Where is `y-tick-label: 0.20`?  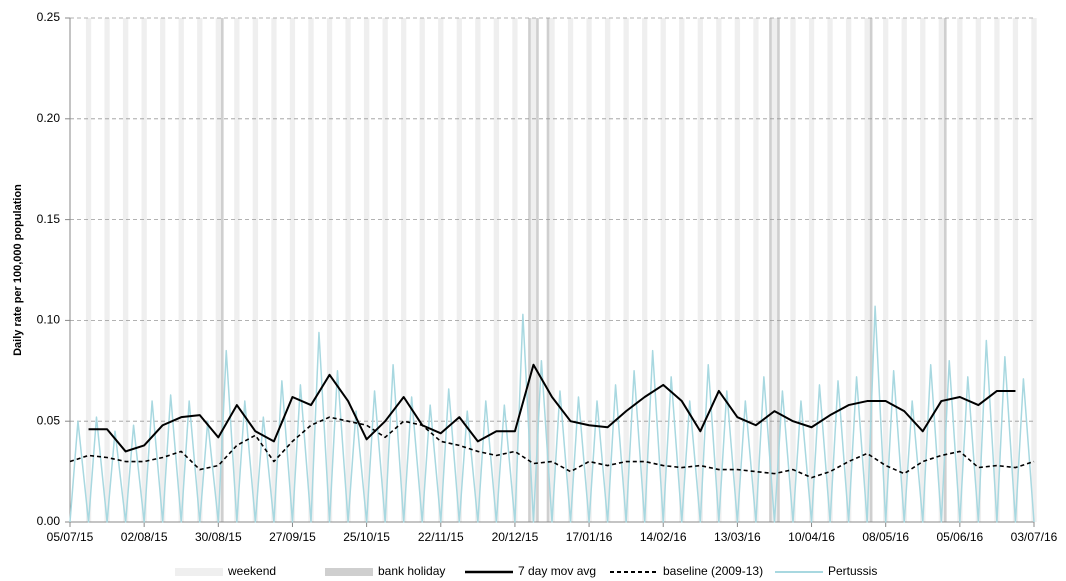
y-tick-label: 0.20 is located at coordinates (49, 118).